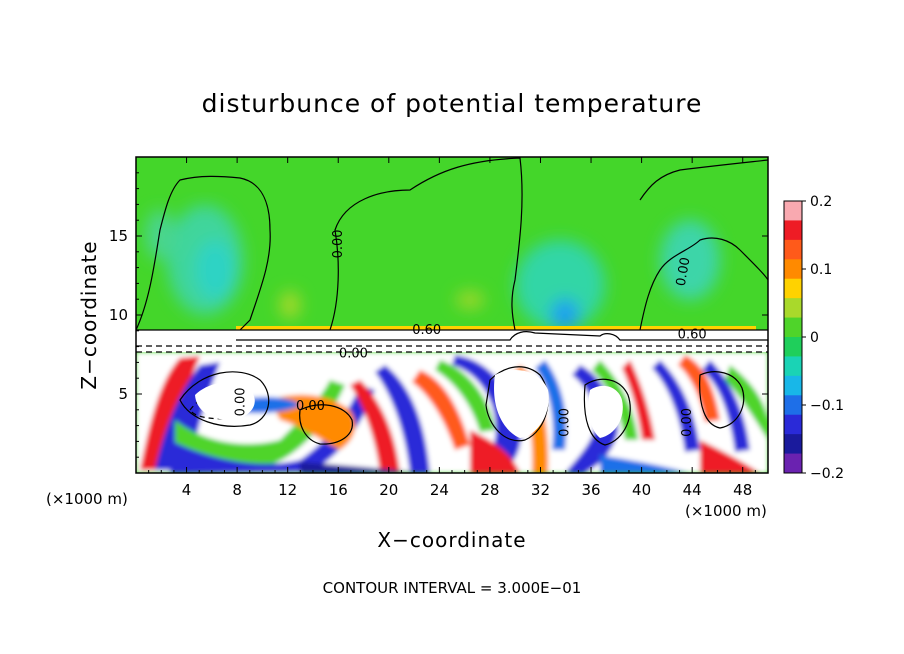 This screenshot has height=654, width=904. I want to click on x-tick-label: 4, so click(187, 490).